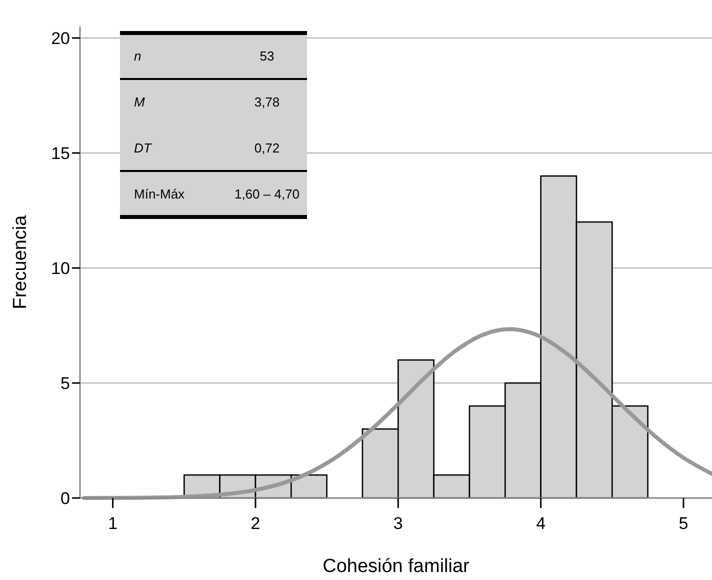  I want to click on x-tick-label: 2, so click(255, 523).